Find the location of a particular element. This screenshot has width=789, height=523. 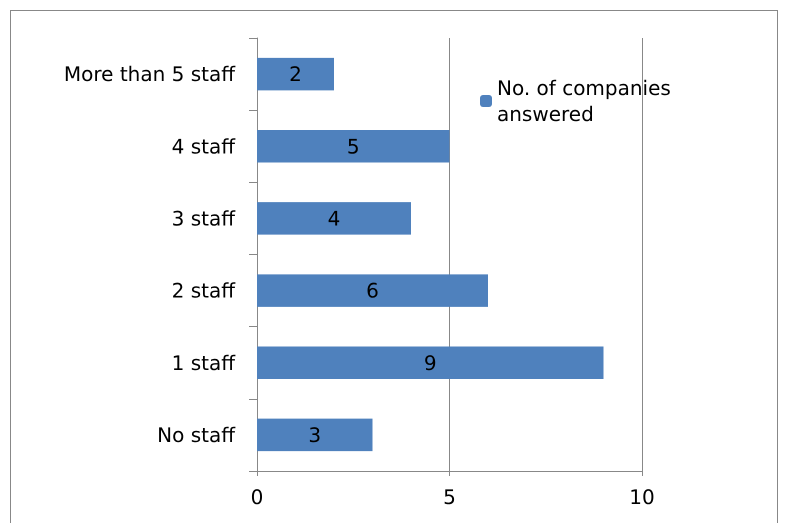

data-label: 4 is located at coordinates (334, 218).